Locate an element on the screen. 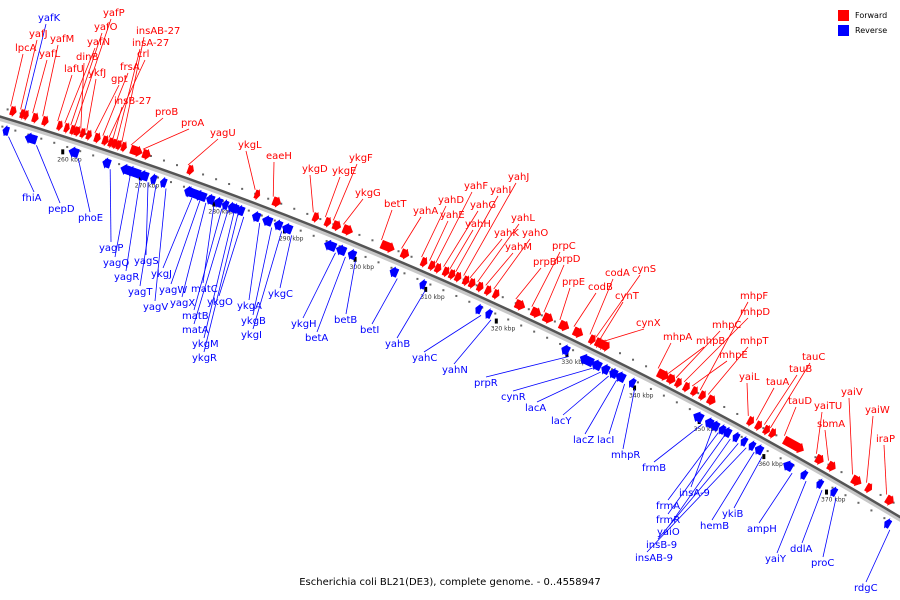 The image size is (900, 600). forward-gene-label-prob: proB is located at coordinates (166, 112).